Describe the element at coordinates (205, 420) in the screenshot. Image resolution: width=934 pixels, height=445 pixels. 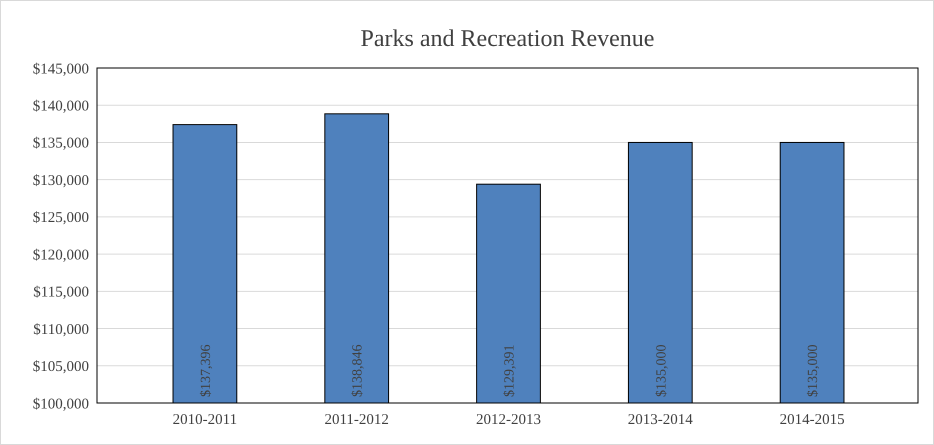
I see `x-tick-label: 2010-2011` at that location.